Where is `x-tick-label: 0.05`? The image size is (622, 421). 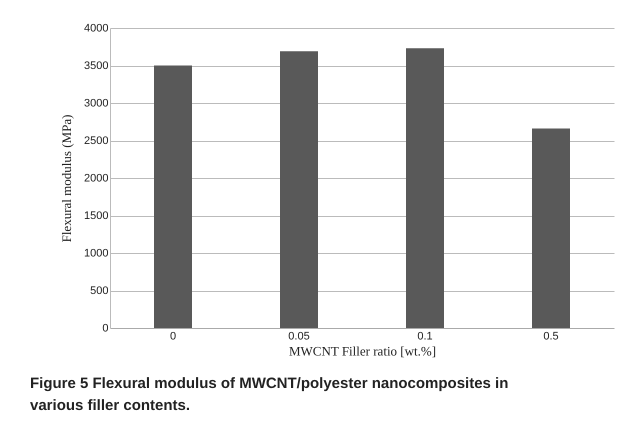
x-tick-label: 0.05 is located at coordinates (299, 336).